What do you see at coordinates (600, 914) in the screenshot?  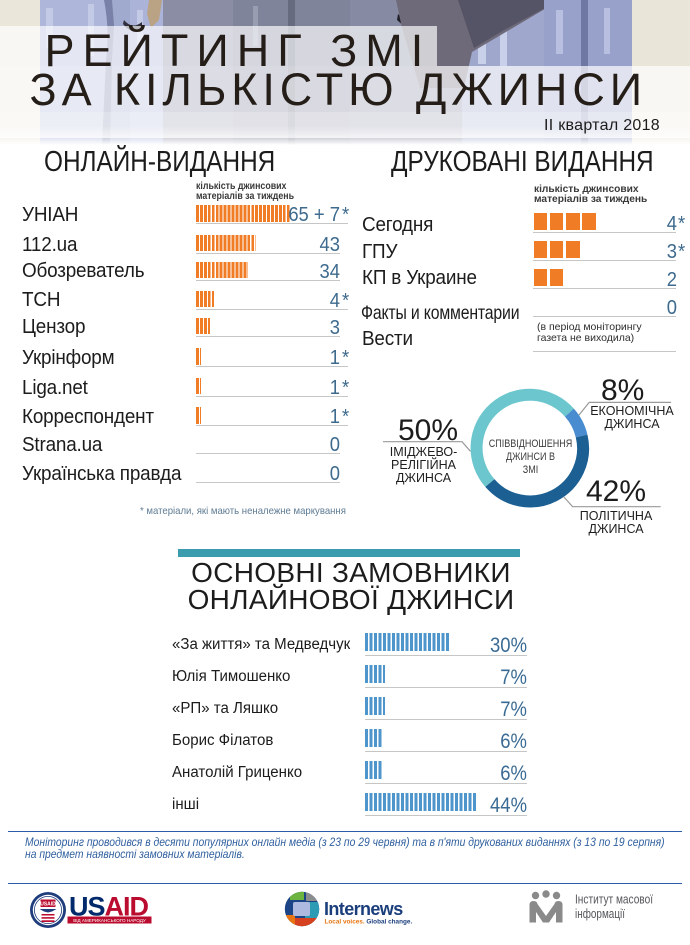 I see `svg-text: інформації` at bounding box center [600, 914].